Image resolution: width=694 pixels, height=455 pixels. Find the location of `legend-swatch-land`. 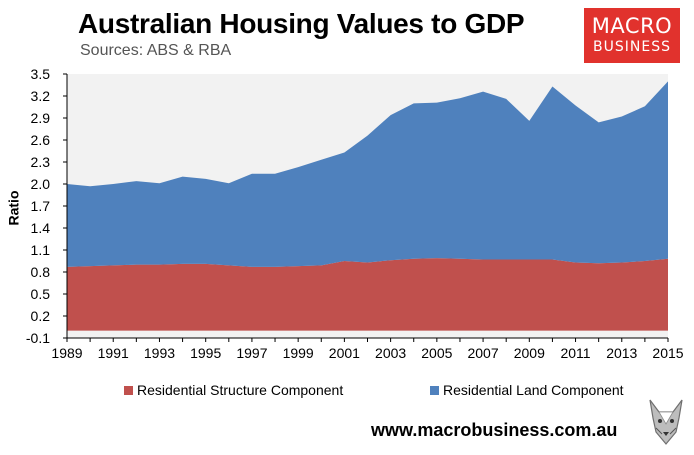

legend-swatch-land is located at coordinates (434, 390).